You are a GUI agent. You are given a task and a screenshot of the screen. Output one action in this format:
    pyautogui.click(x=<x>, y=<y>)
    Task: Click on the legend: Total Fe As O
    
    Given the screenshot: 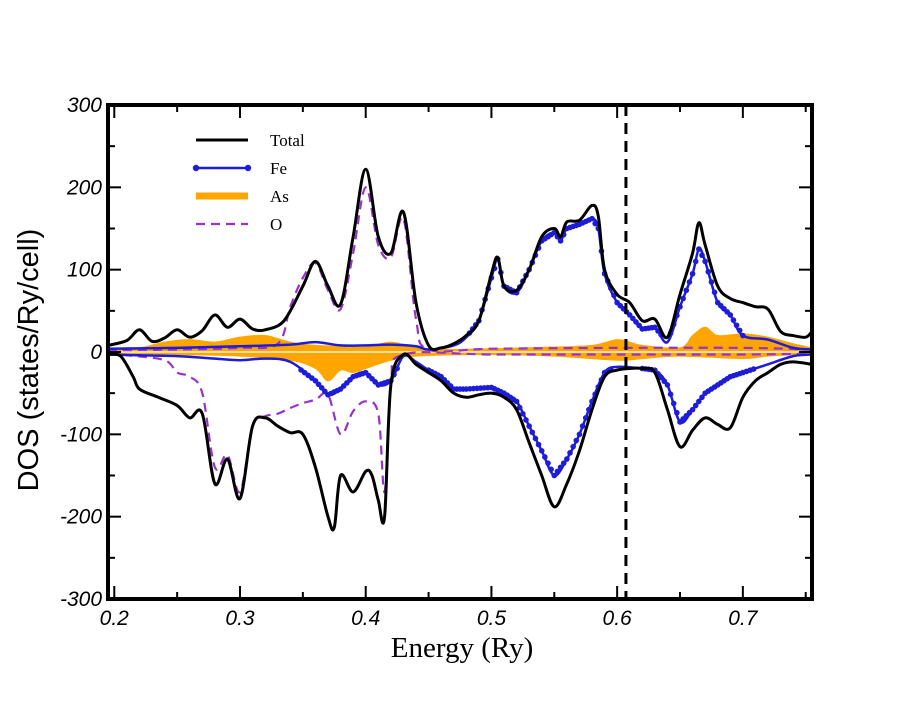 What is the action you would take?
    pyautogui.click(x=248, y=182)
    